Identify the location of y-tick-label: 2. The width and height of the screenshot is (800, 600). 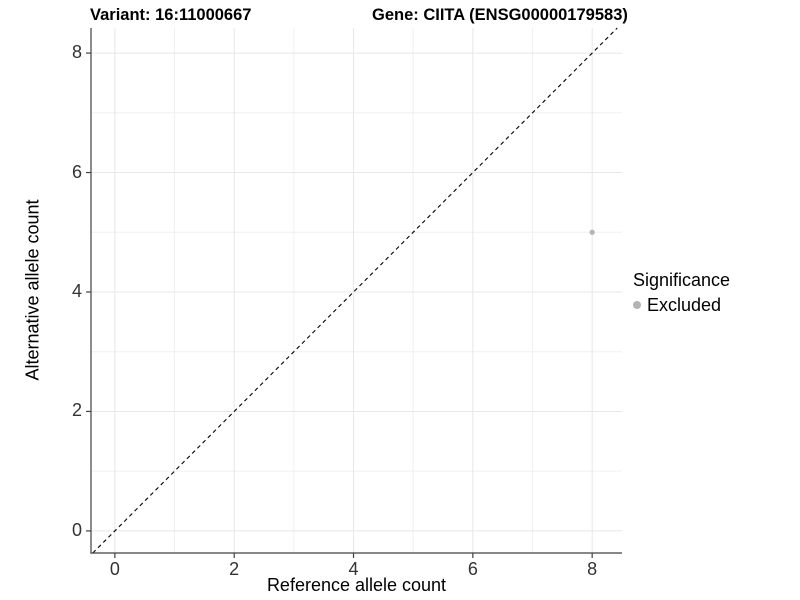
(76, 410).